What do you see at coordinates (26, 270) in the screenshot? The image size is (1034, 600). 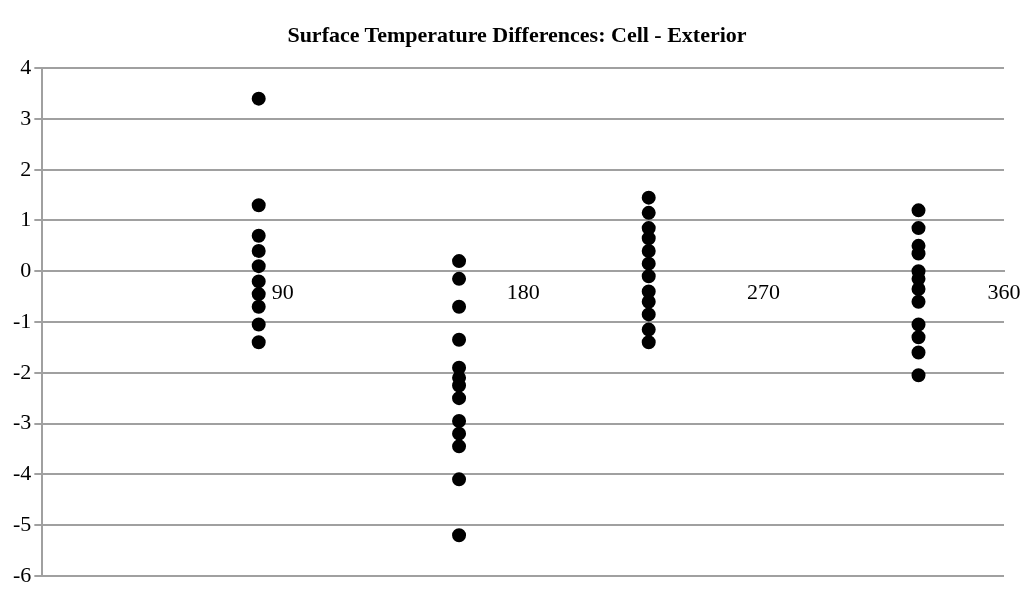 I see `y-tick-label: 0` at bounding box center [26, 270].